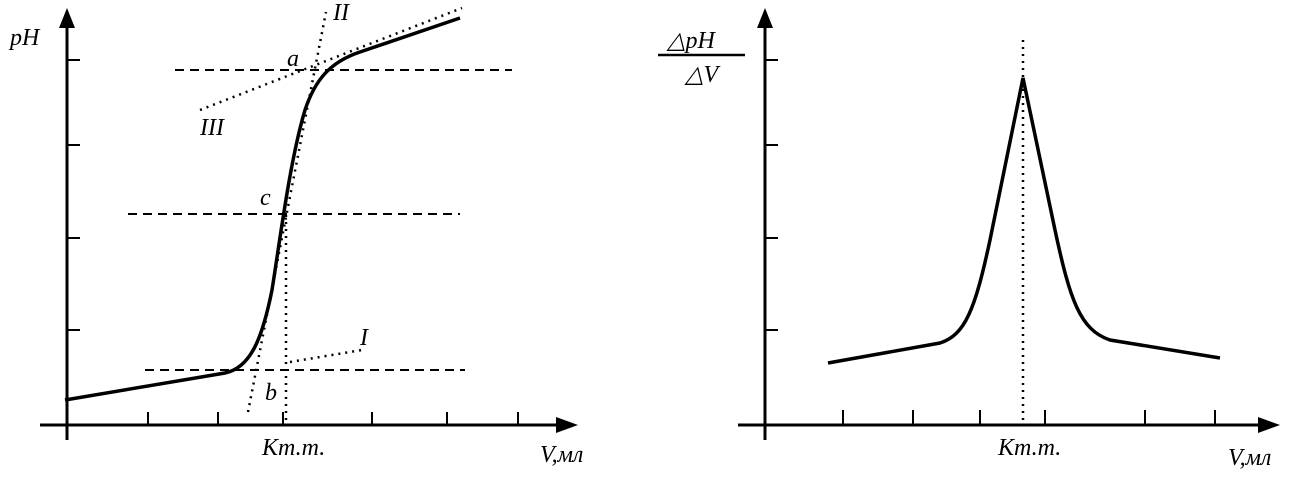 Image resolution: width=1316 pixels, height=483 pixels. Describe the element at coordinates (691, 41) in the screenshot. I see `y-label: △pH` at that location.